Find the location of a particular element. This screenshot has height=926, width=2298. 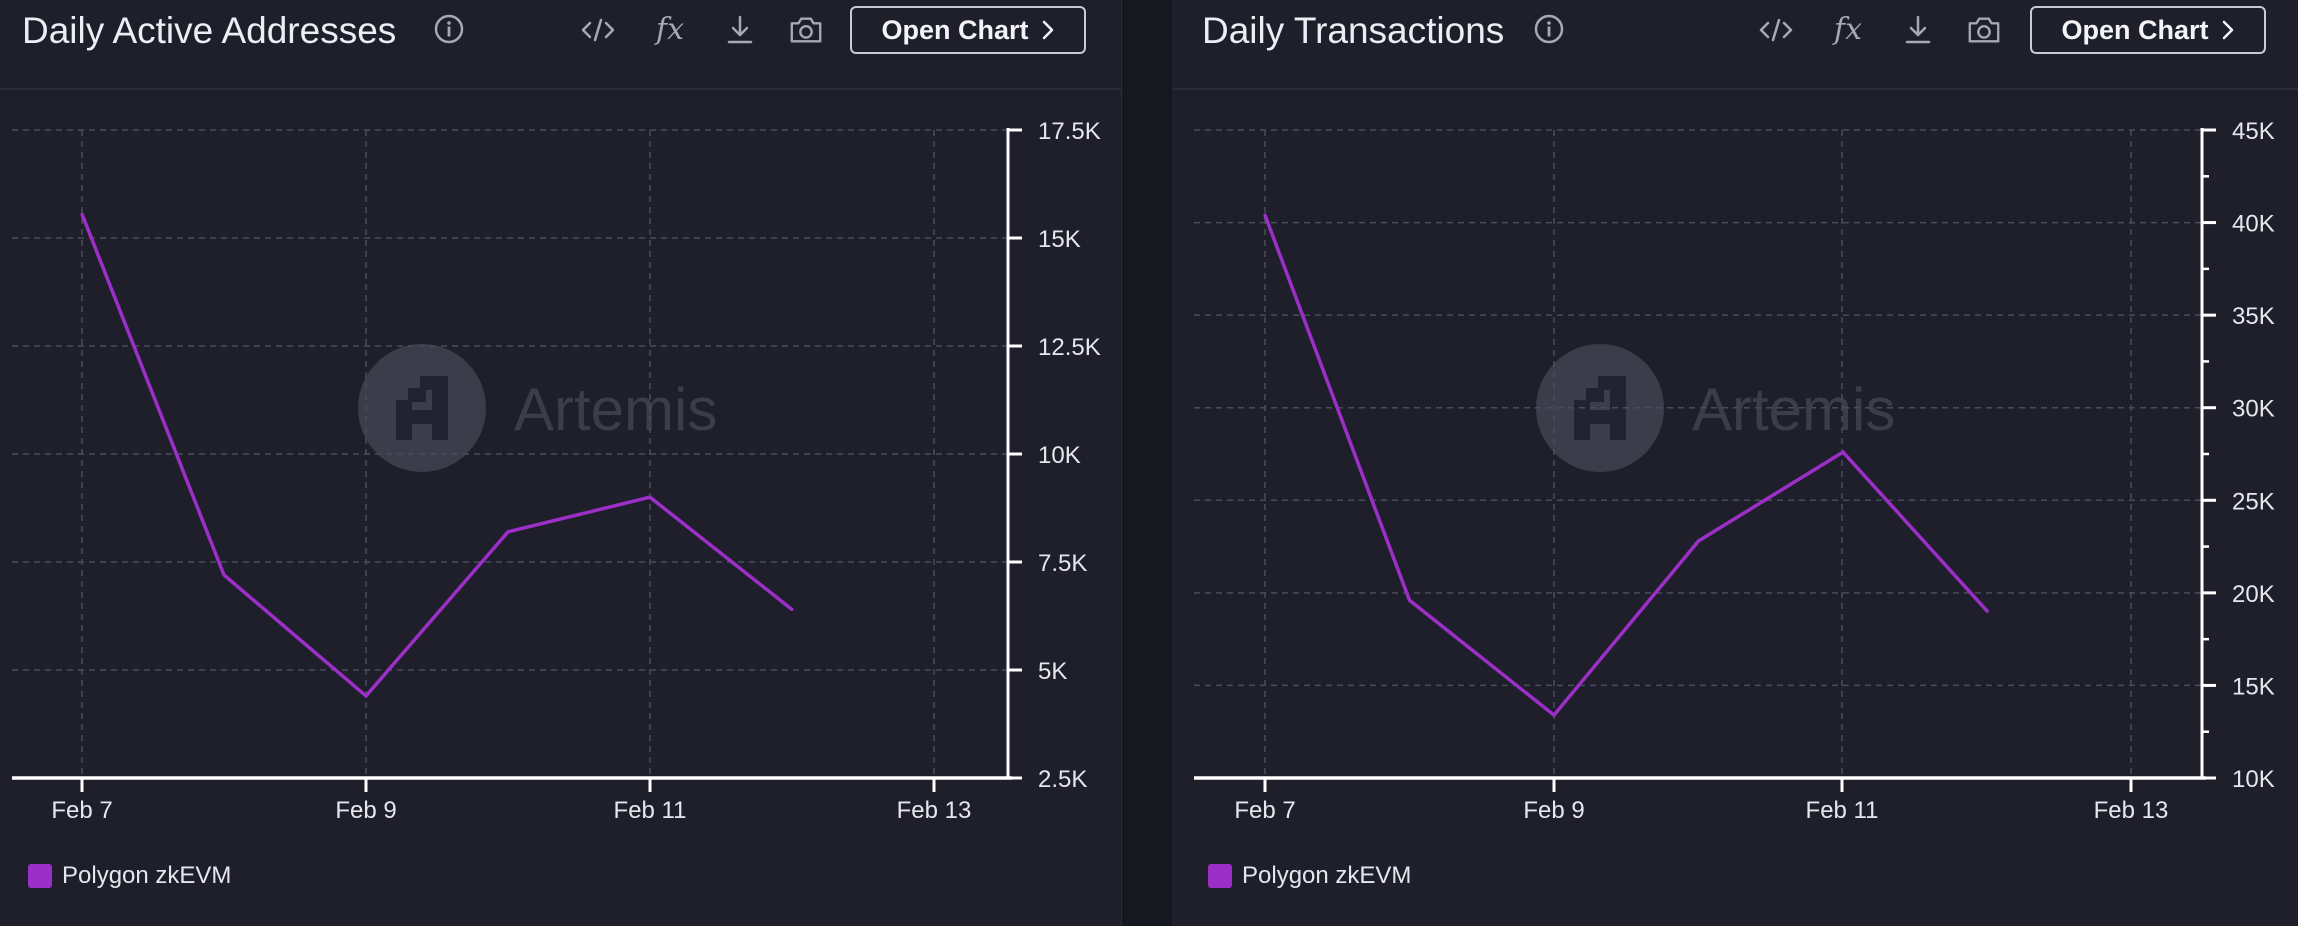

y-tick-label: 5K is located at coordinates (1052, 671).